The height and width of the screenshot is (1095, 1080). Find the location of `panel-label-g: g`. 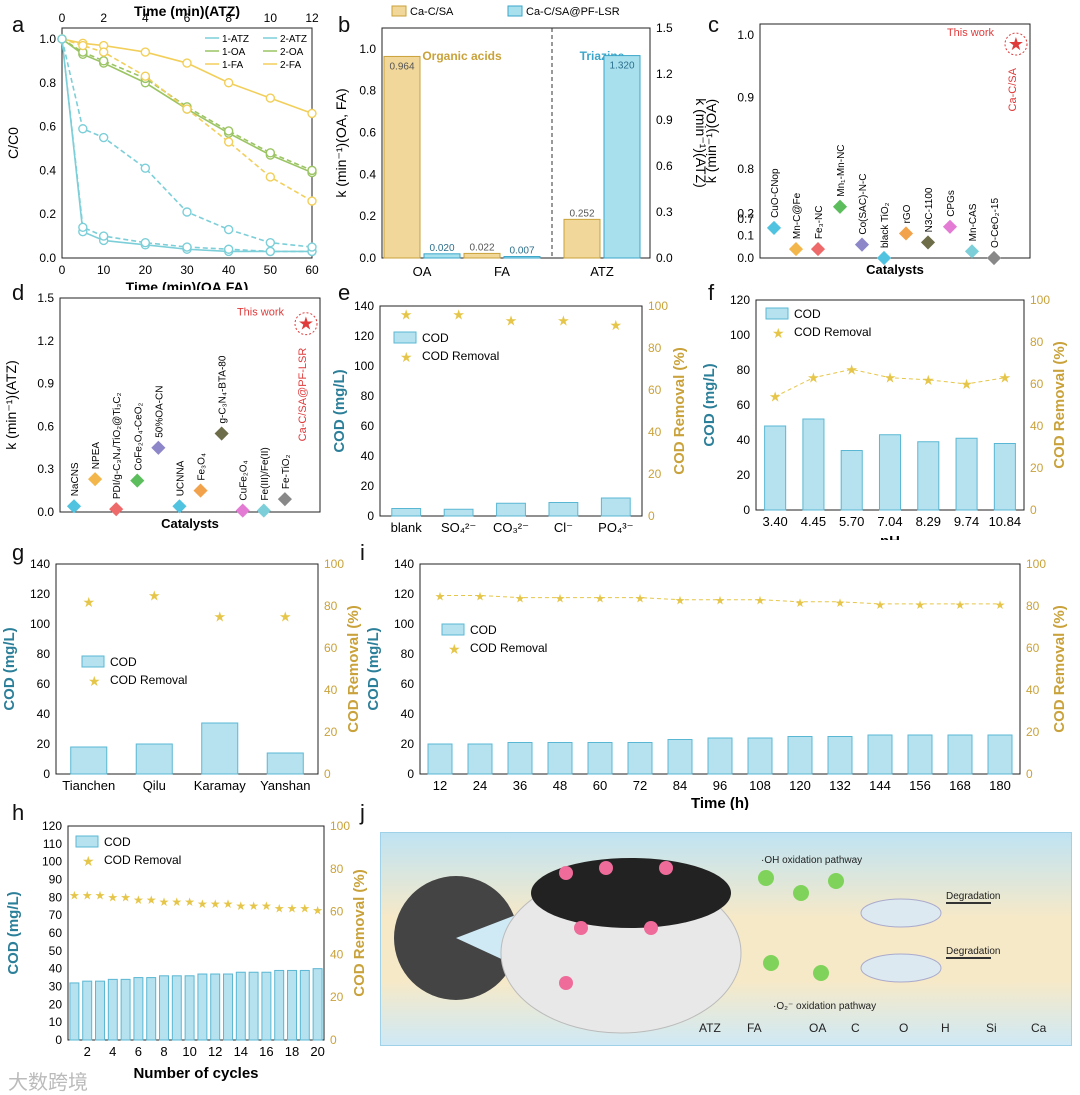

panel-label-g: g is located at coordinates (18, 552).